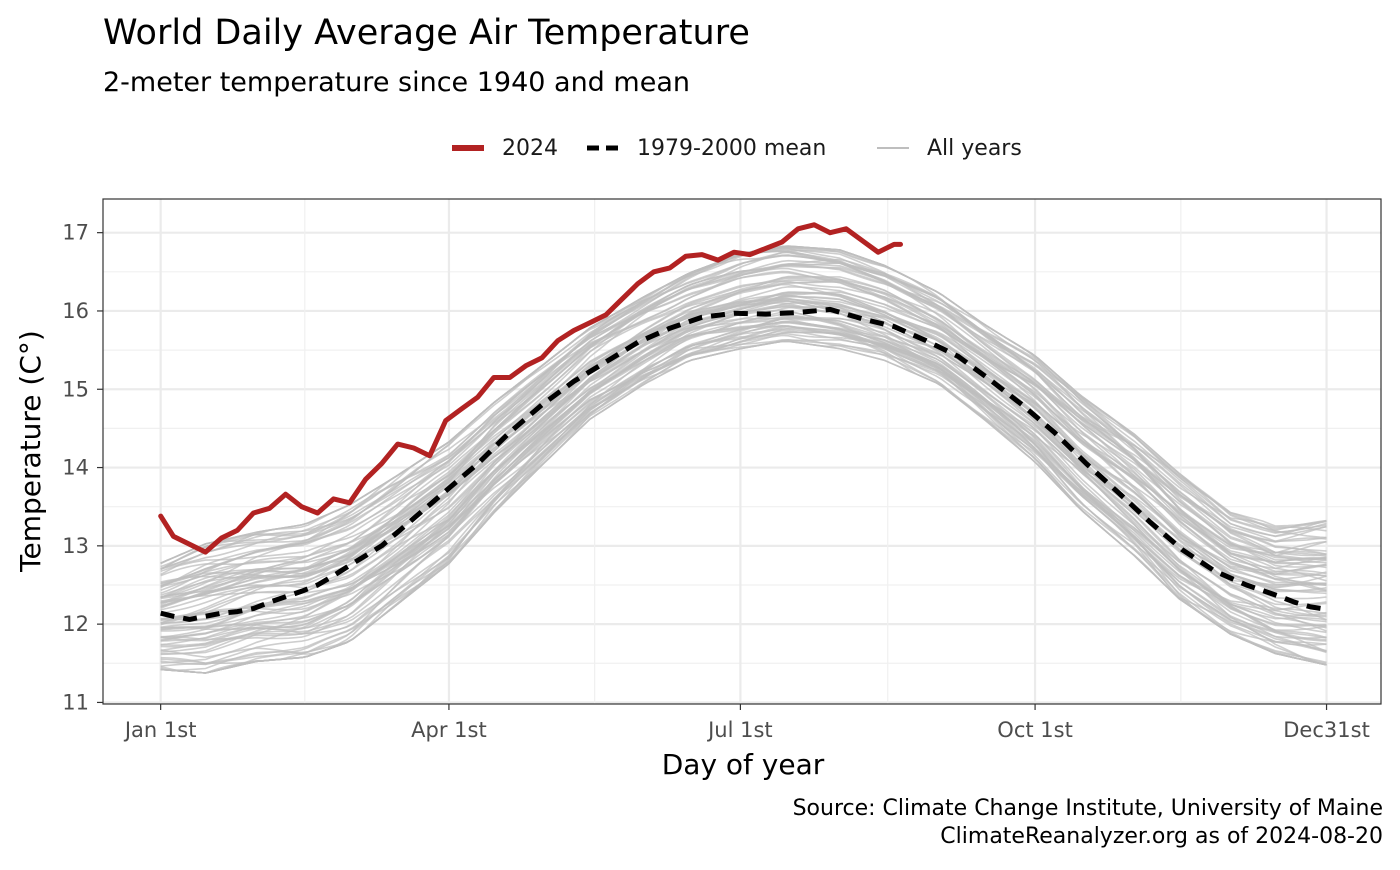  Describe the element at coordinates (426, 33) in the screenshot. I see `chart-title: World Daily Average Air Temperature` at that location.